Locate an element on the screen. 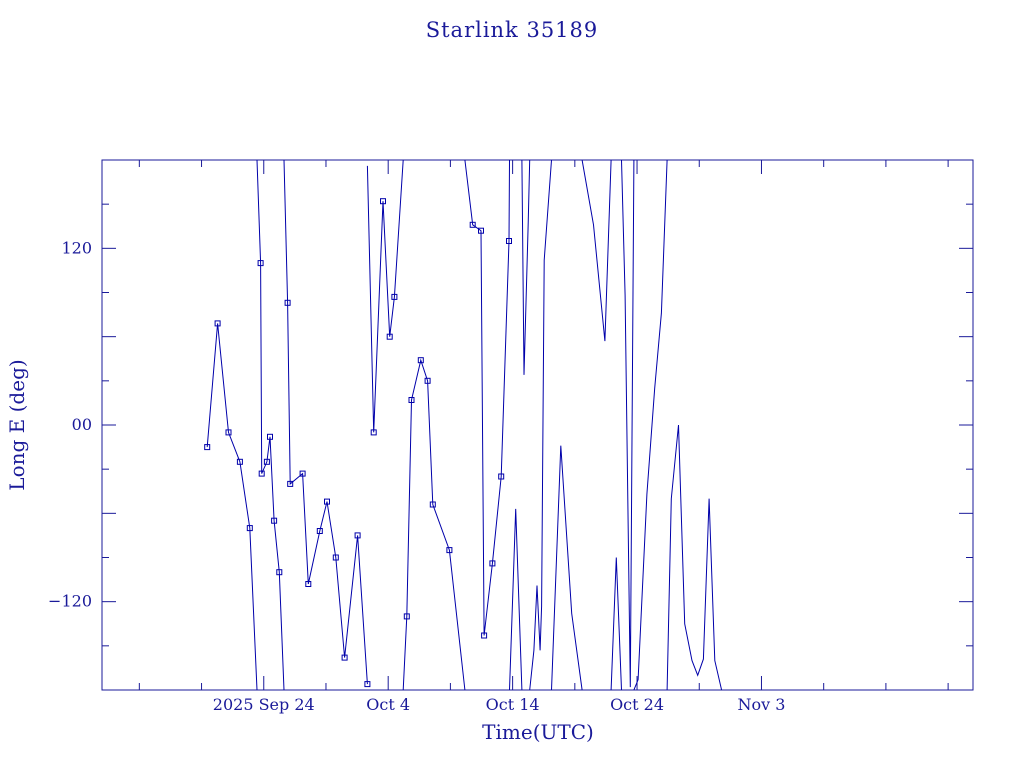 The width and height of the screenshot is (1024, 768). y-tick-label: 120 is located at coordinates (76, 247).